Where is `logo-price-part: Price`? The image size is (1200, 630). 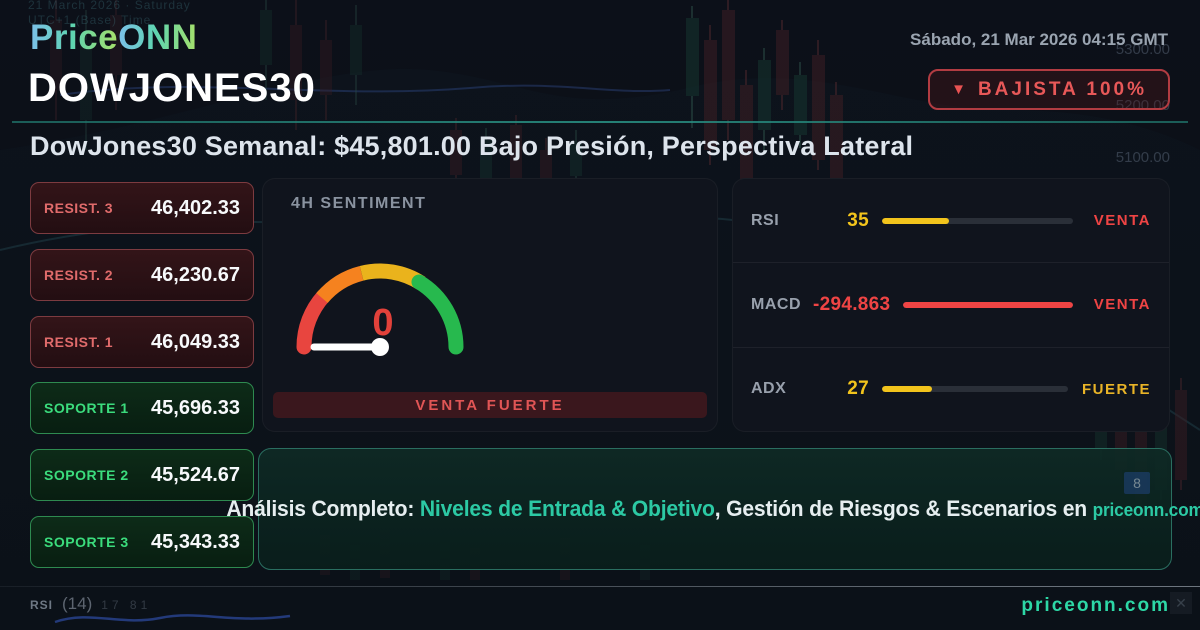
logo-price-part: Price is located at coordinates (74, 37).